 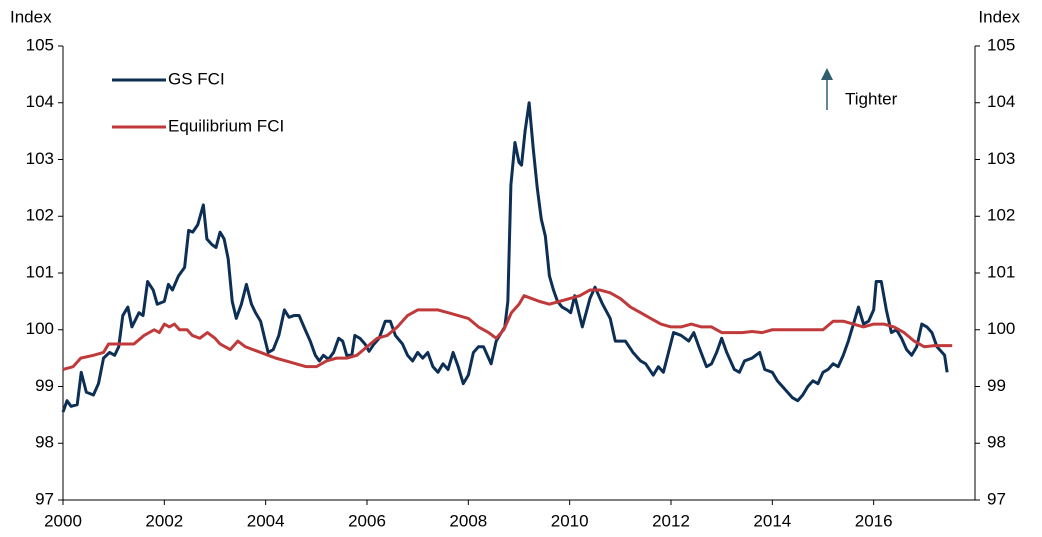 What do you see at coordinates (1001, 271) in the screenshot?
I see `y2-tick-label: 101` at bounding box center [1001, 271].